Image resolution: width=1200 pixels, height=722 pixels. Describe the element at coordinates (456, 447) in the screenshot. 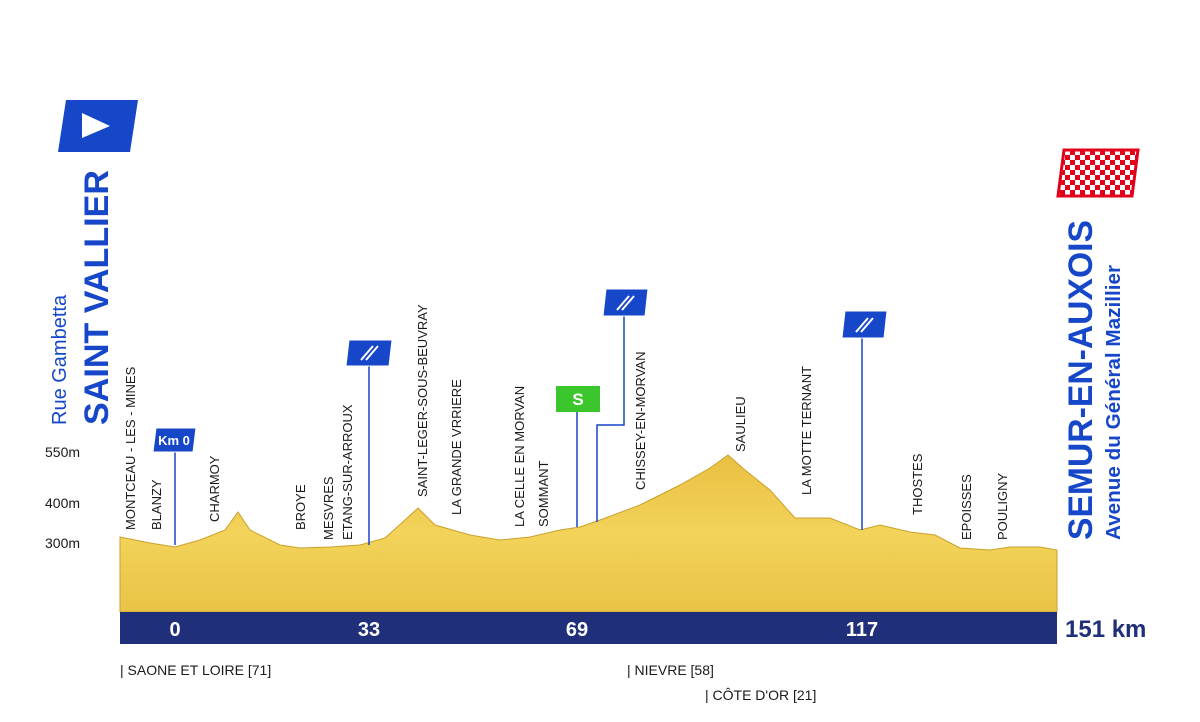

I see `place-name: LA GRANDE VRRIERE` at that location.